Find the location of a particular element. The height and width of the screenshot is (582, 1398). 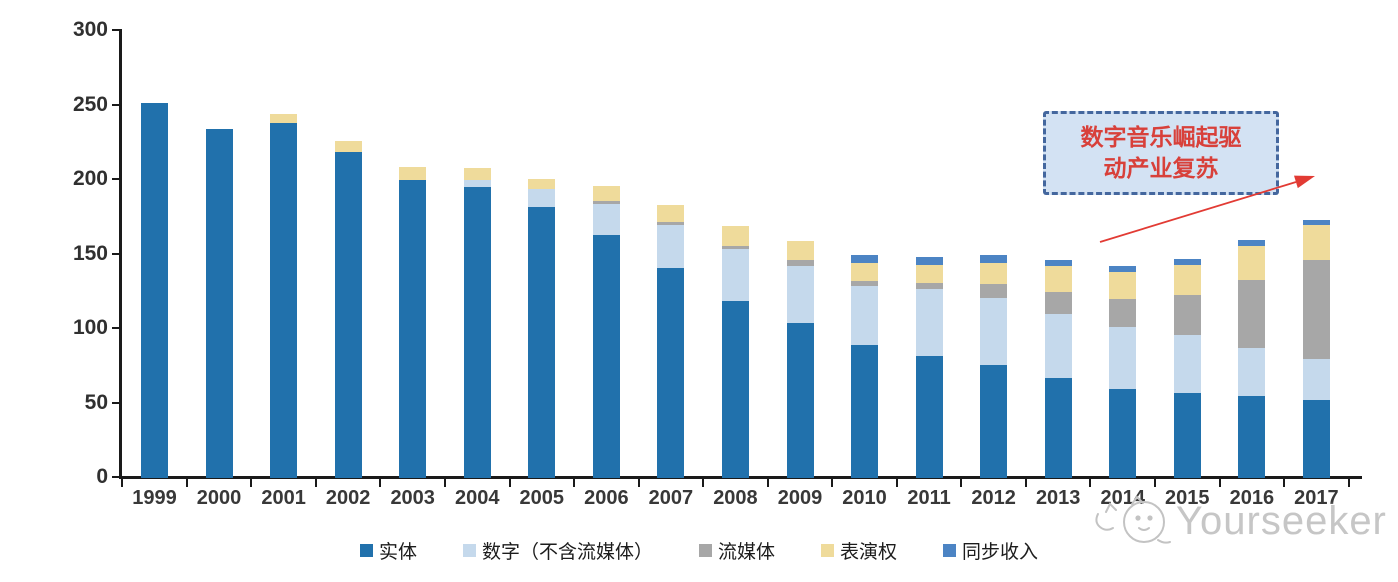

bar-2012 is located at coordinates (994, 366).